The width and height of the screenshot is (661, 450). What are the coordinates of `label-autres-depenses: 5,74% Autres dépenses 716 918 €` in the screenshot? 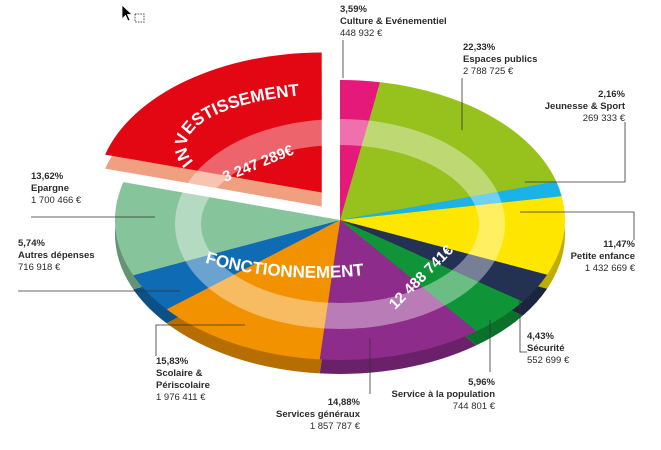 It's located at (56, 255).